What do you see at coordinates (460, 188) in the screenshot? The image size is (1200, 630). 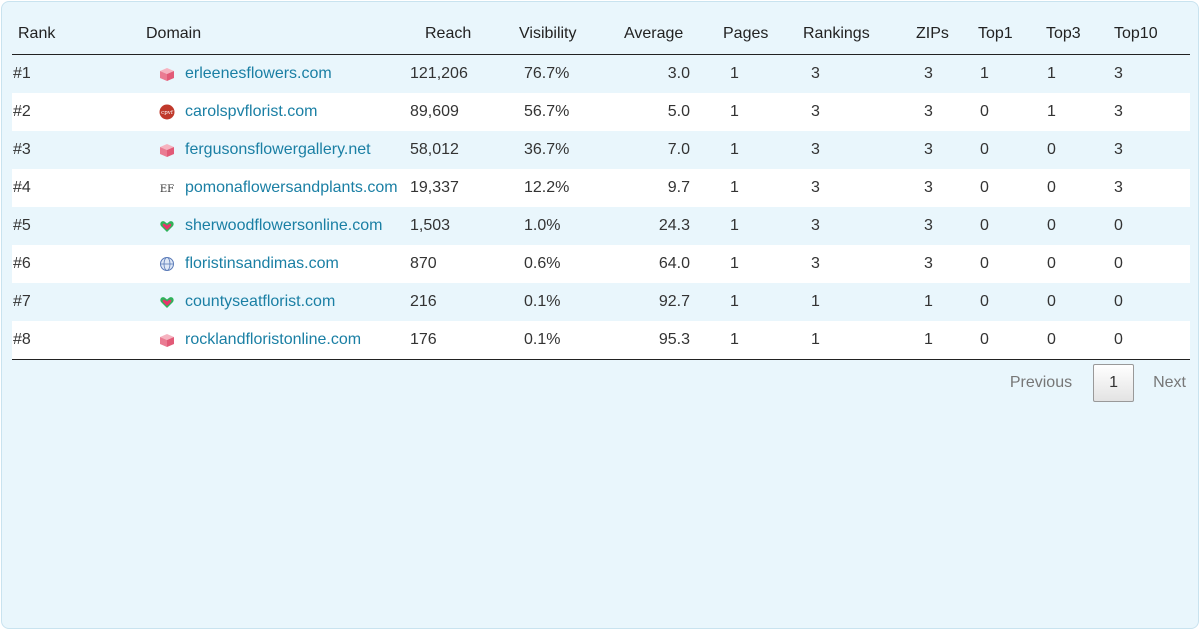 I see `reach-cell: 19,337` at bounding box center [460, 188].